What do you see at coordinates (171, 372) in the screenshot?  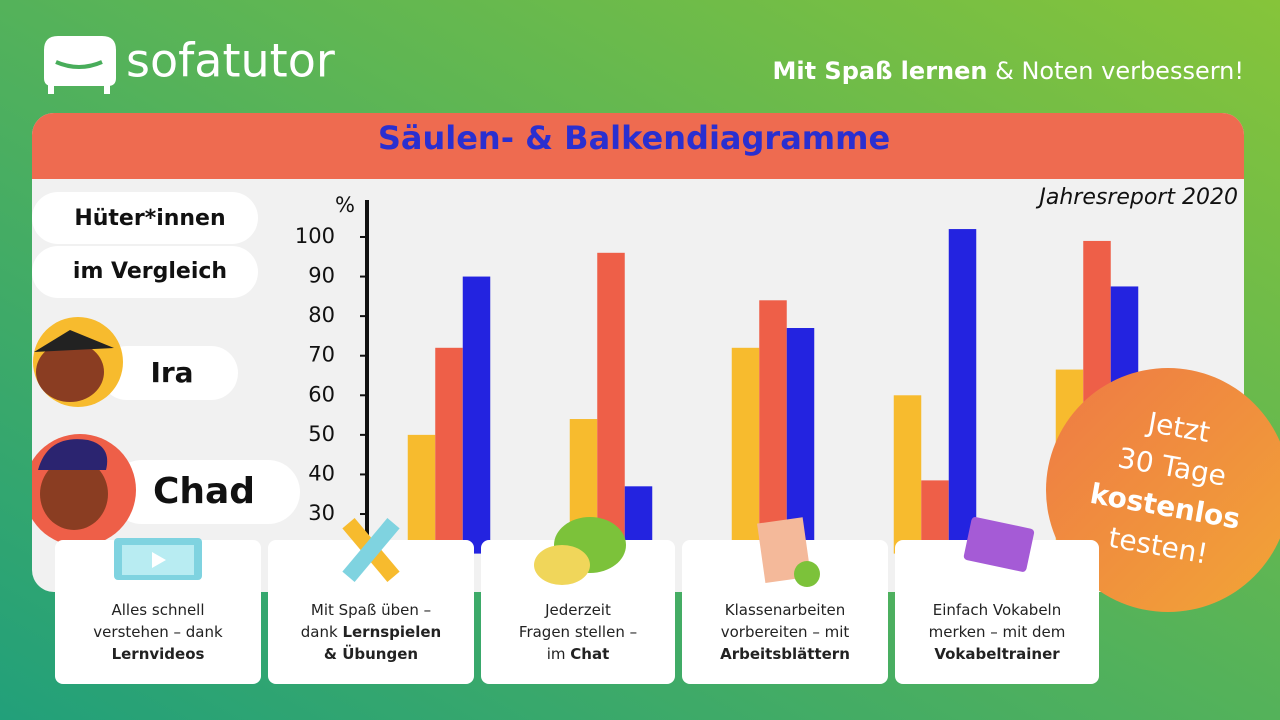 I see `character-name: Ira` at bounding box center [171, 372].